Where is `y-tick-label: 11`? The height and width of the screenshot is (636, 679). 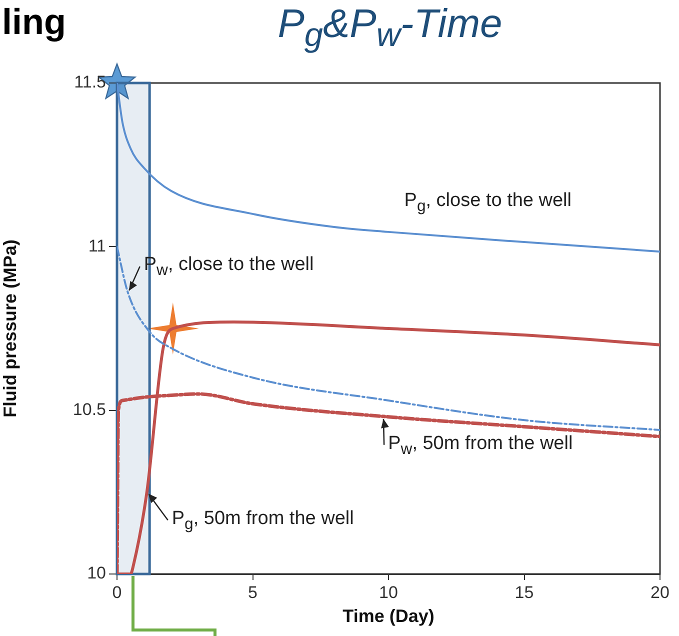
y-tick-label: 11 is located at coordinates (97, 246).